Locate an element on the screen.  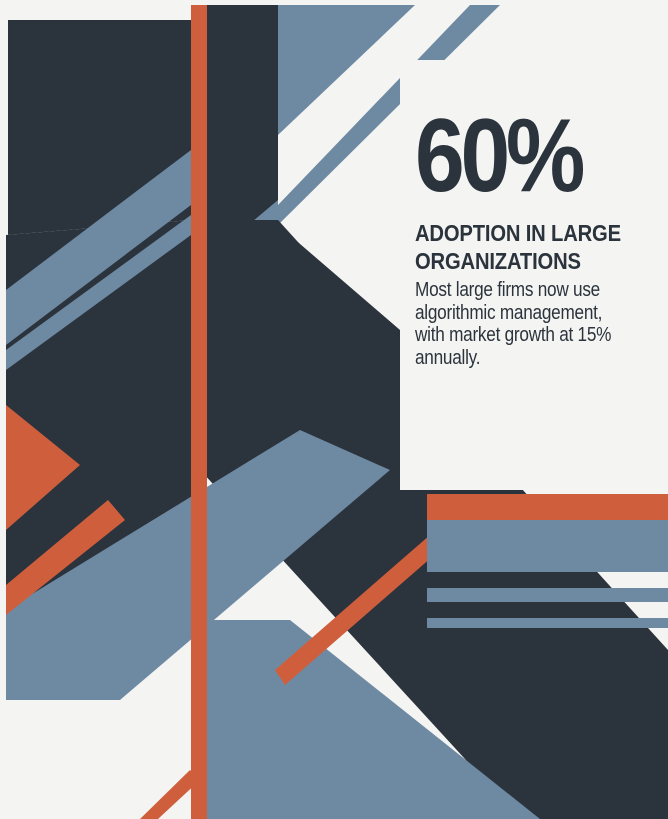
slate-bar-right-wide is located at coordinates (547, 546).